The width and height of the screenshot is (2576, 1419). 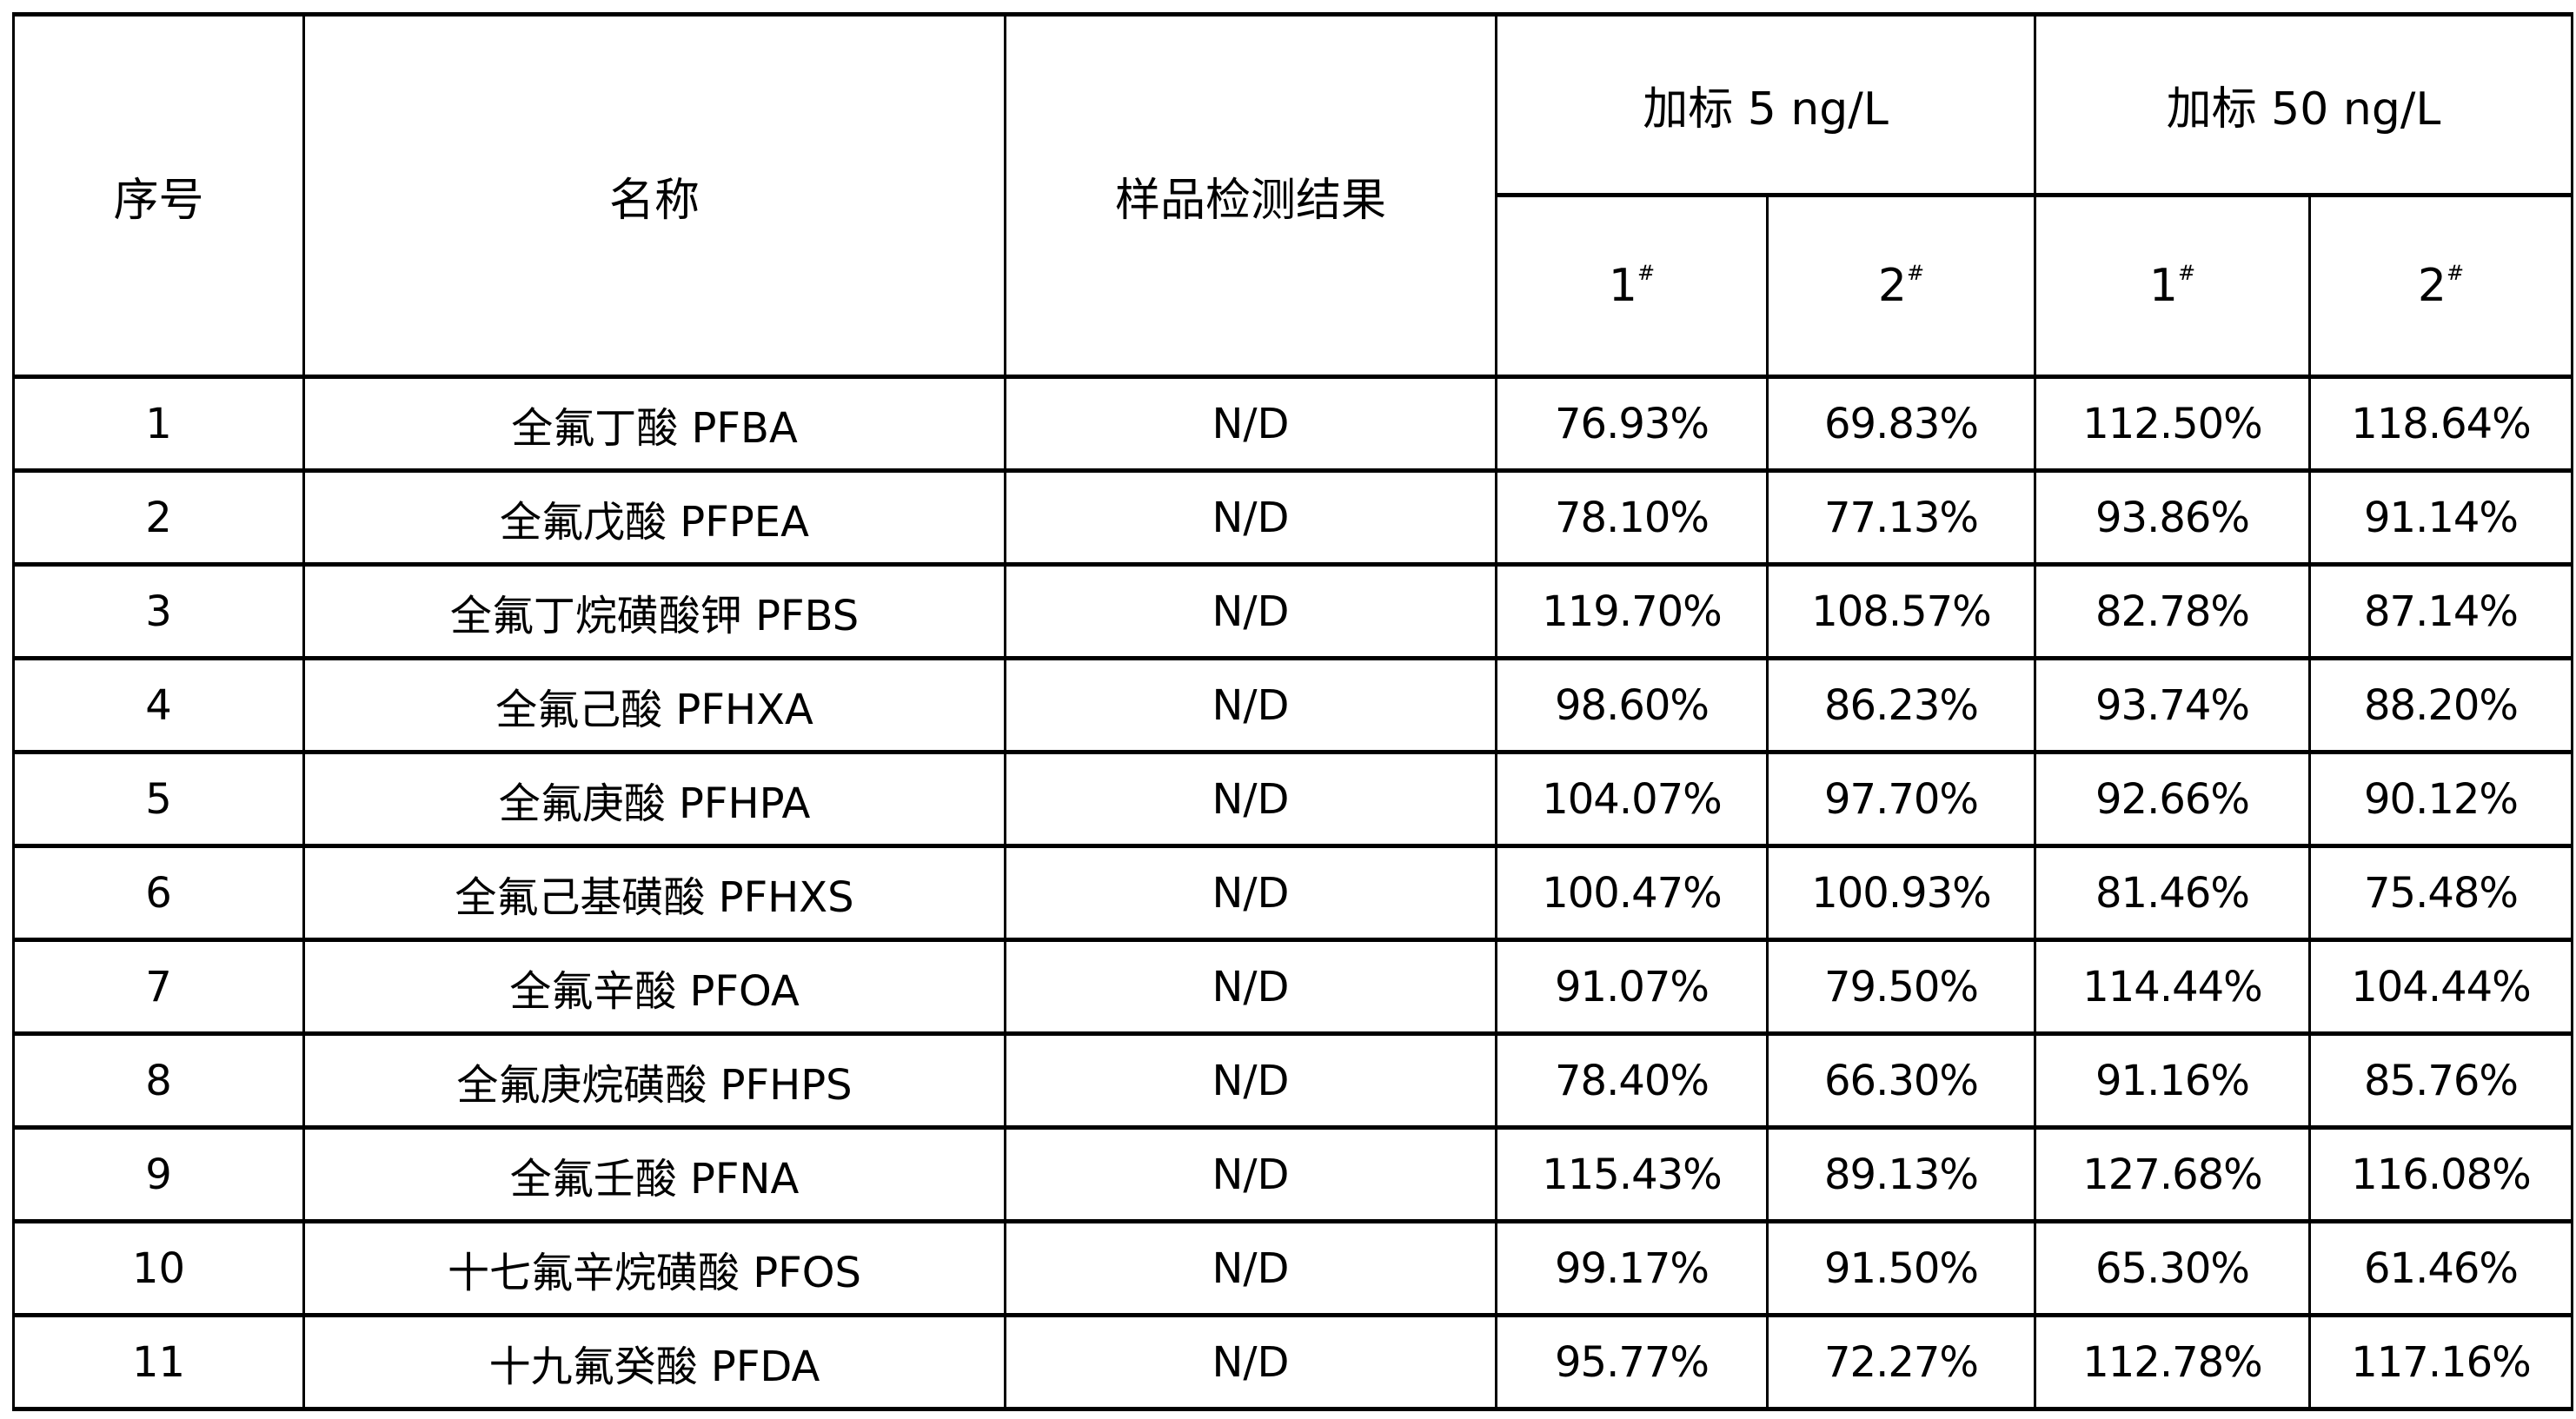 What do you see at coordinates (2440, 705) in the screenshot?
I see `cell-recovery: 88.20%` at bounding box center [2440, 705].